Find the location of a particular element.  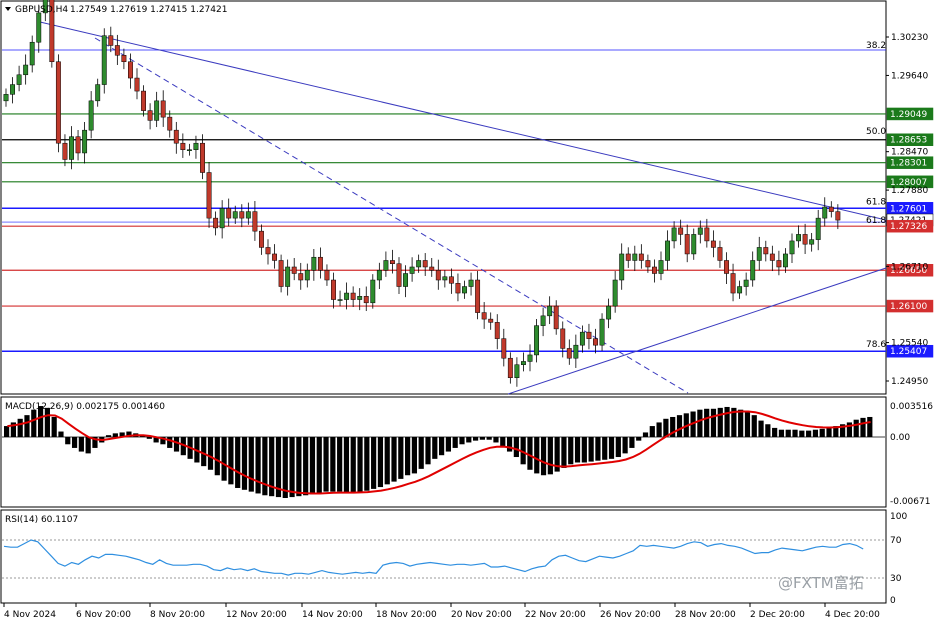

level-price-text: 1.27326 is located at coordinates (908, 227).